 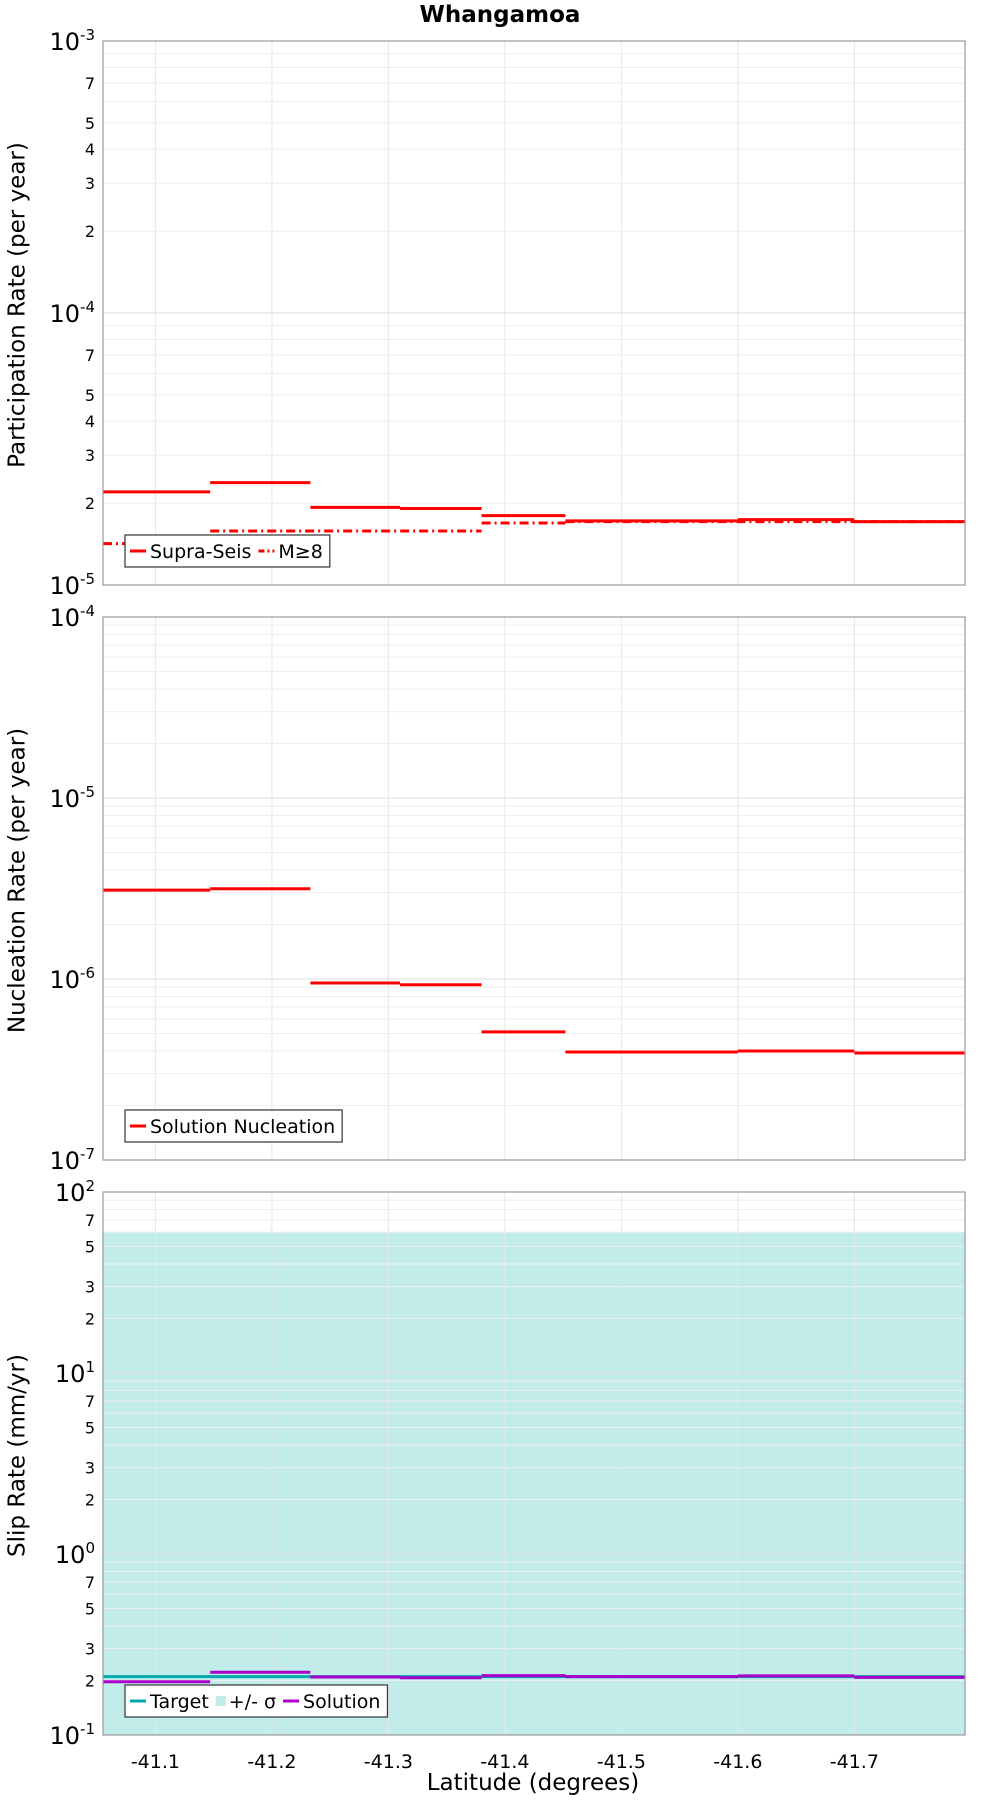 What do you see at coordinates (200, 552) in the screenshot?
I see `legend-entry: Supra-Seis` at bounding box center [200, 552].